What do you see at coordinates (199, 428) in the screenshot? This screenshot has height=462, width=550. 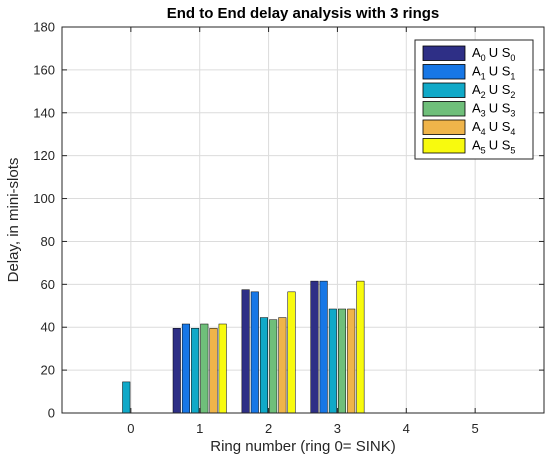 I see `x-tick-label: 1` at bounding box center [199, 428].